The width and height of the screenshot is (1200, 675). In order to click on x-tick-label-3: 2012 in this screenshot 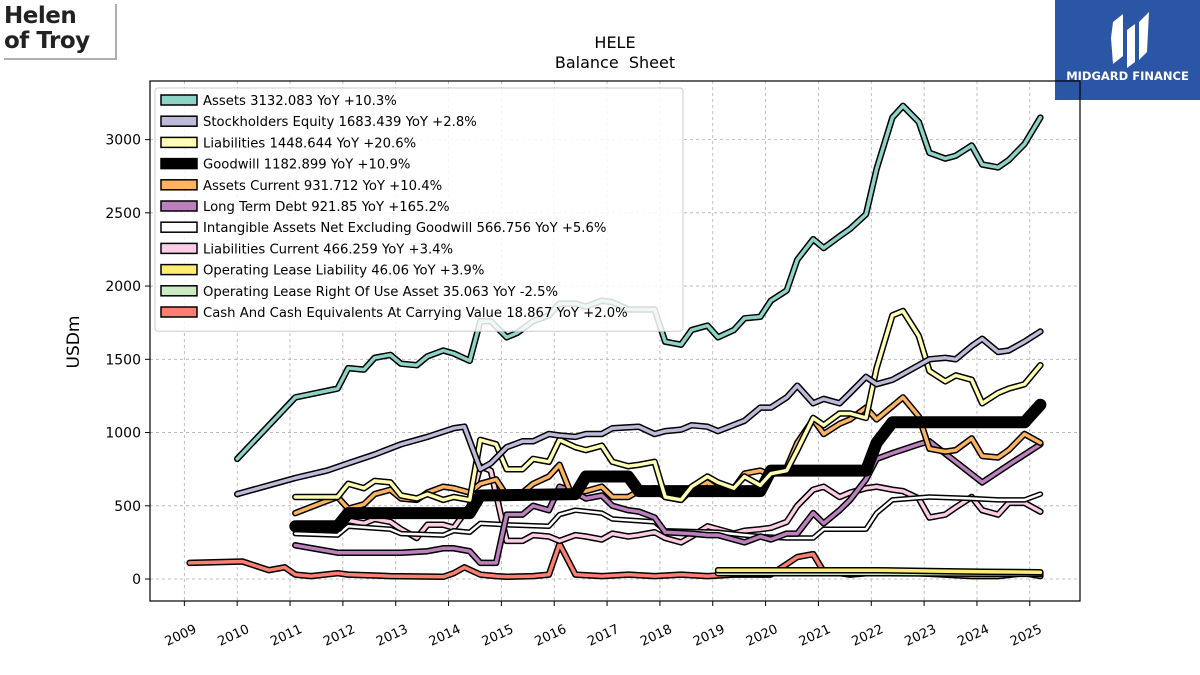, I will do `click(339, 636)`.